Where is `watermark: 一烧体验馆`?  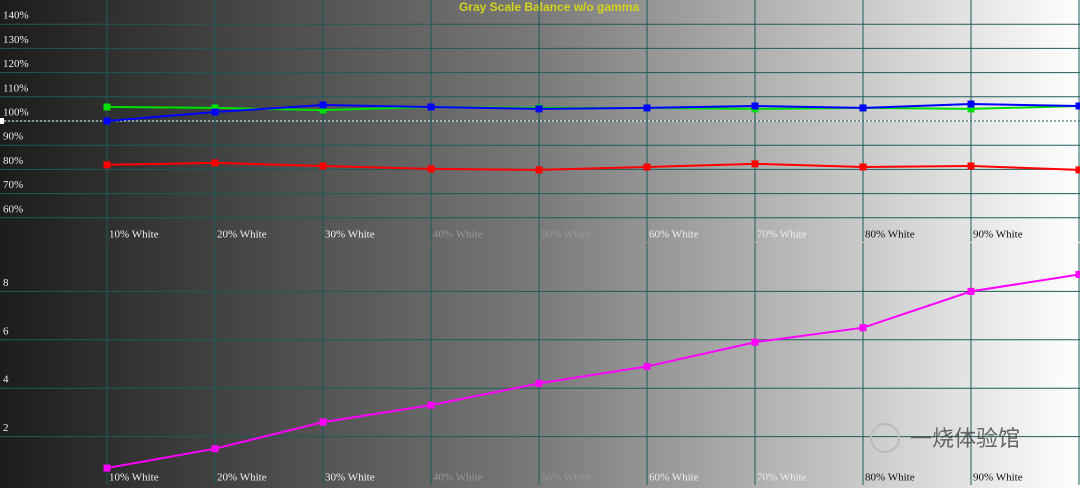 watermark: 一烧体验馆 is located at coordinates (965, 439).